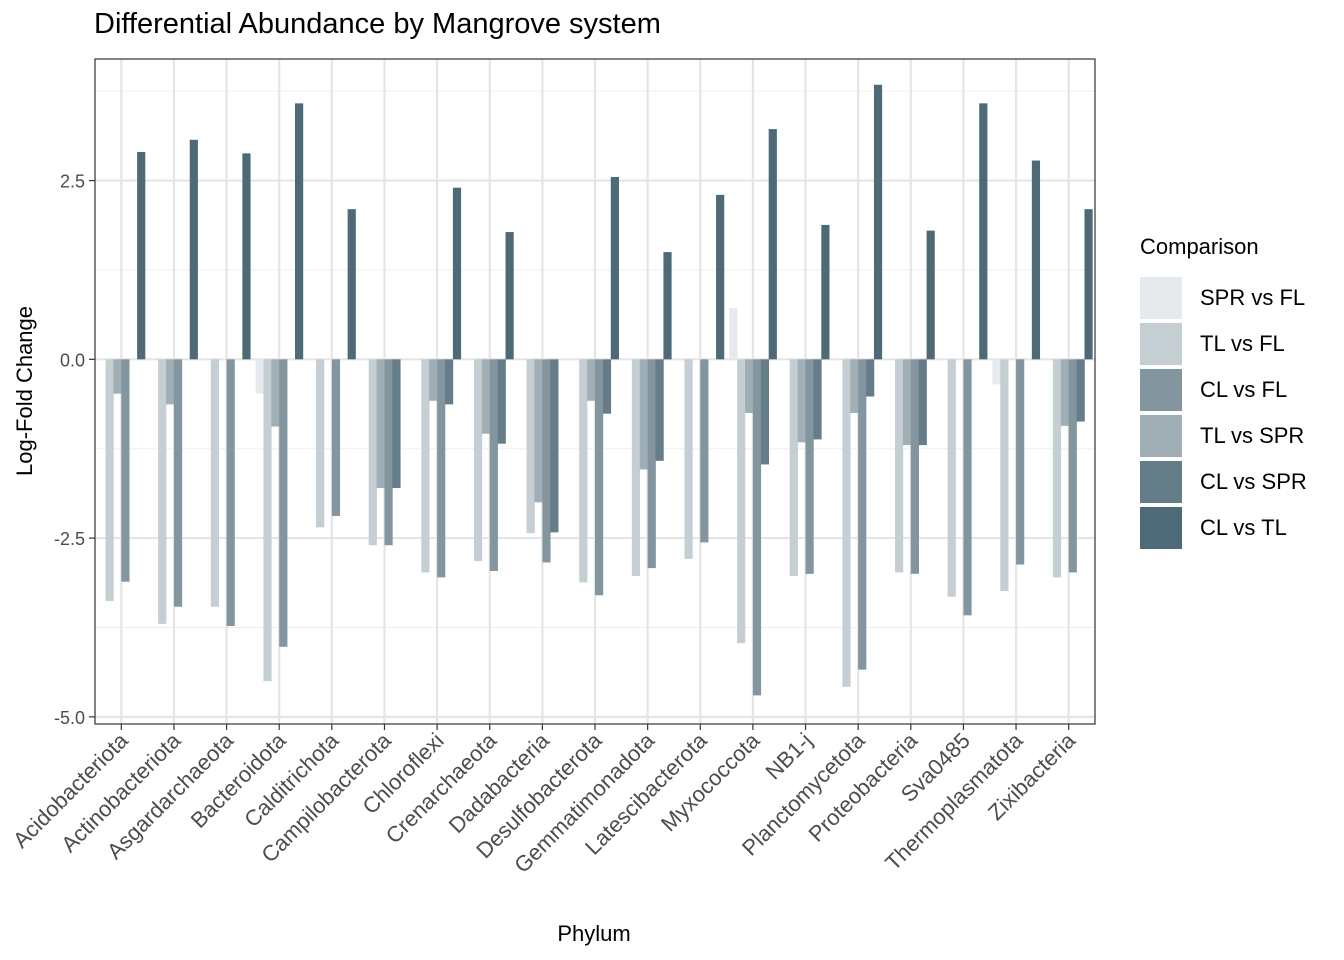 This screenshot has height=960, width=1344. Describe the element at coordinates (704, 451) in the screenshot. I see `bar-cl-vs-fl-latescibacterota` at that location.